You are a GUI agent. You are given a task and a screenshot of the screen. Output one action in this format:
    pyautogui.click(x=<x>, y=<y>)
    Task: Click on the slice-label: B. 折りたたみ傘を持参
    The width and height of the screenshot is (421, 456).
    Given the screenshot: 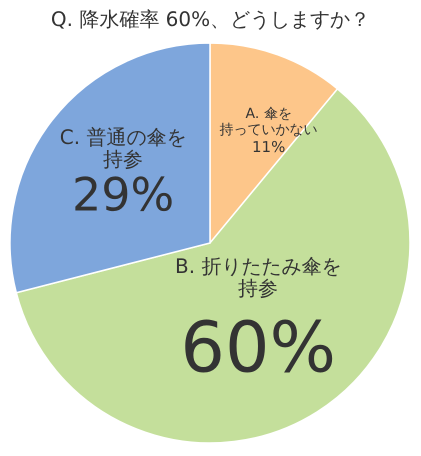 What is the action you would take?
    pyautogui.click(x=258, y=277)
    